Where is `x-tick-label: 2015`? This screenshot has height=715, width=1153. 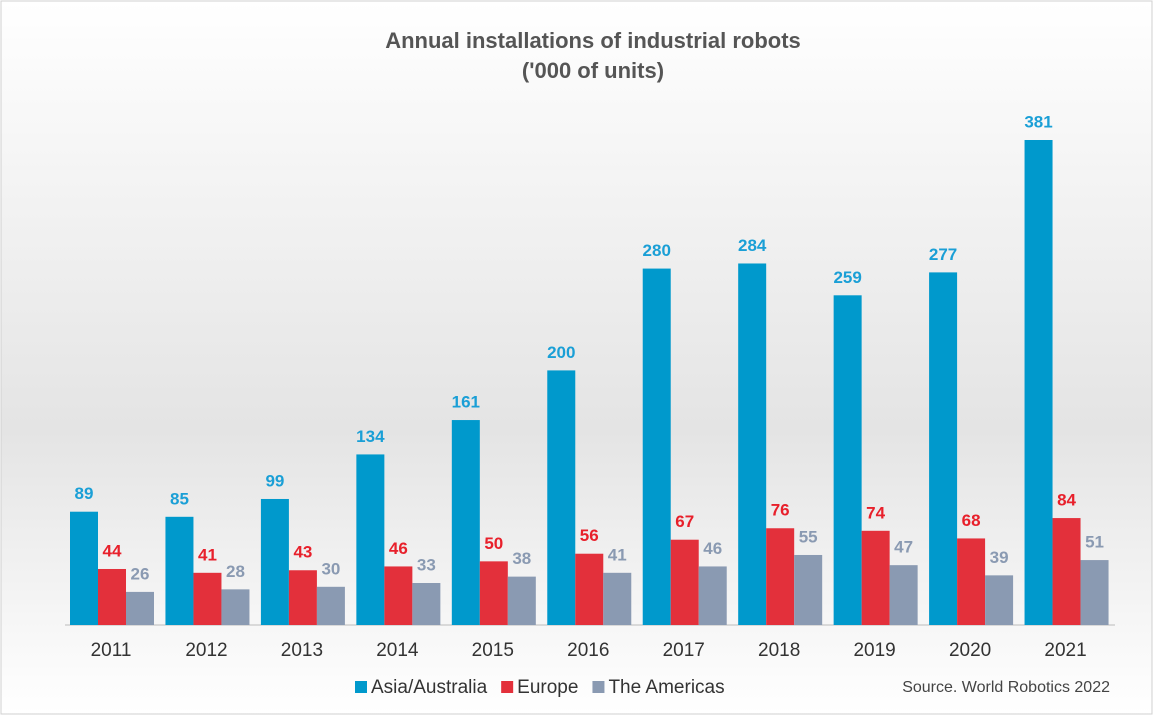 x-tick-label: 2015 is located at coordinates (493, 650).